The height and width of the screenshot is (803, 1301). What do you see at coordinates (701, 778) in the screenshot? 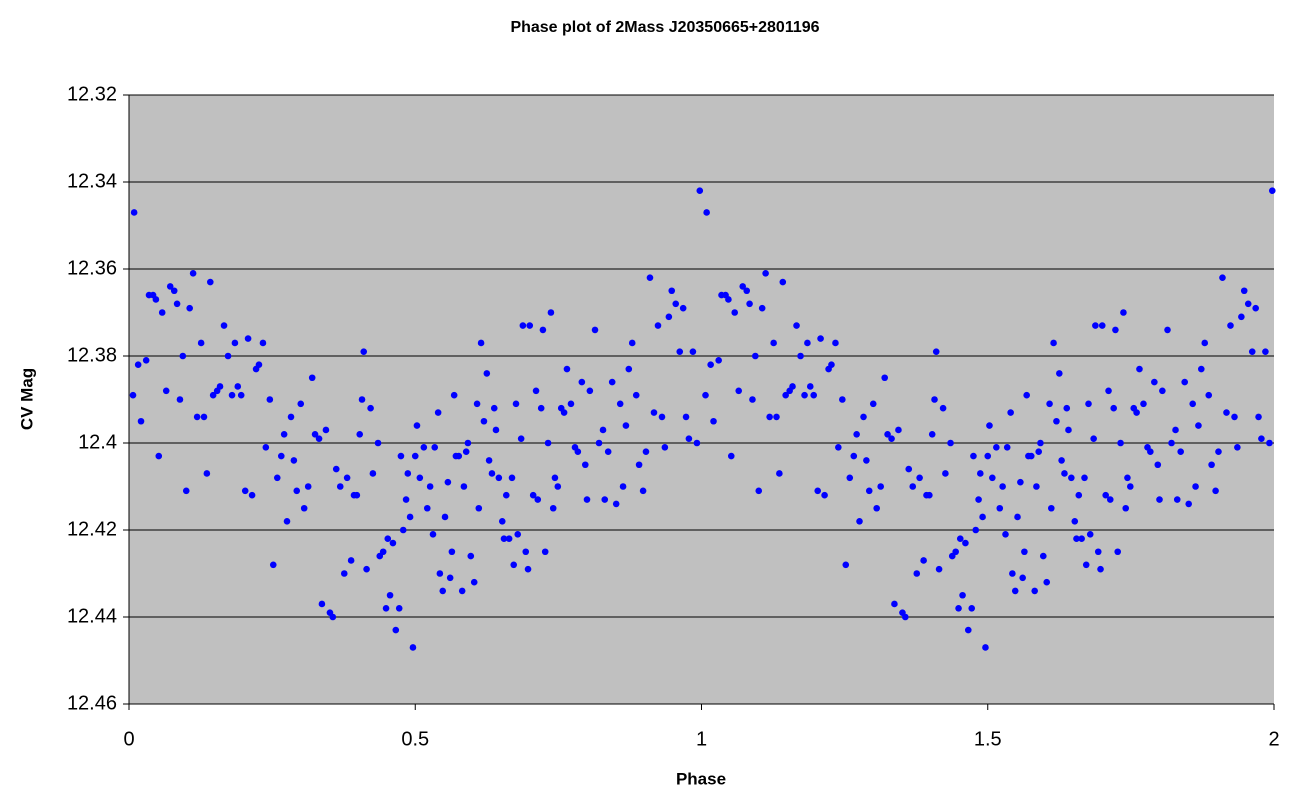
I see `x-axis-label: Phase` at bounding box center [701, 778].